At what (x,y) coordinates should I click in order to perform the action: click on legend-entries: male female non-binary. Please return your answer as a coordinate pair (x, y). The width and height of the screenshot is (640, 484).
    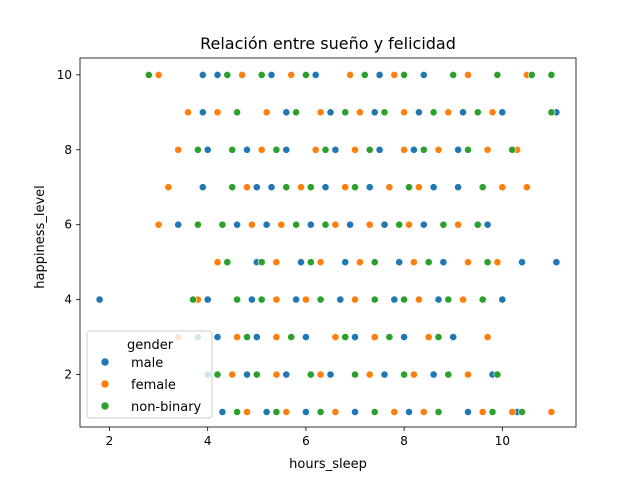
    Looking at the image, I should click on (151, 385).